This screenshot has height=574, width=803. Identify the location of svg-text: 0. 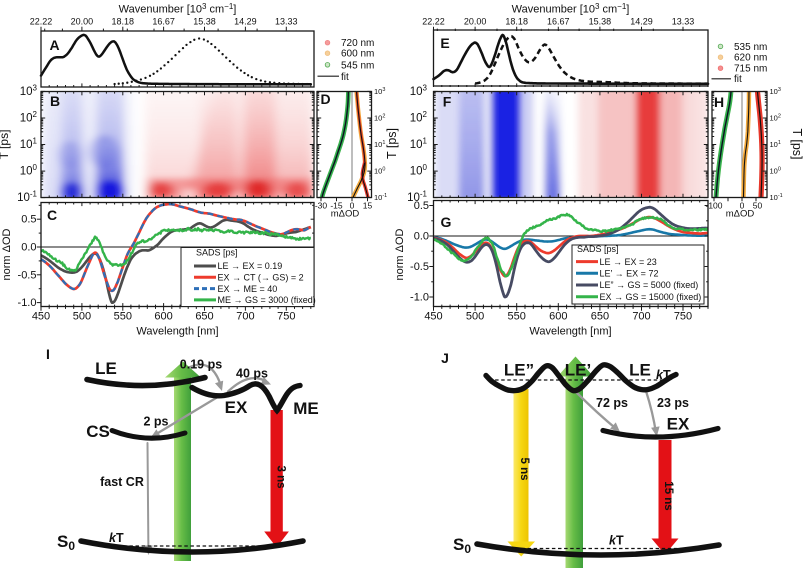
(352, 206).